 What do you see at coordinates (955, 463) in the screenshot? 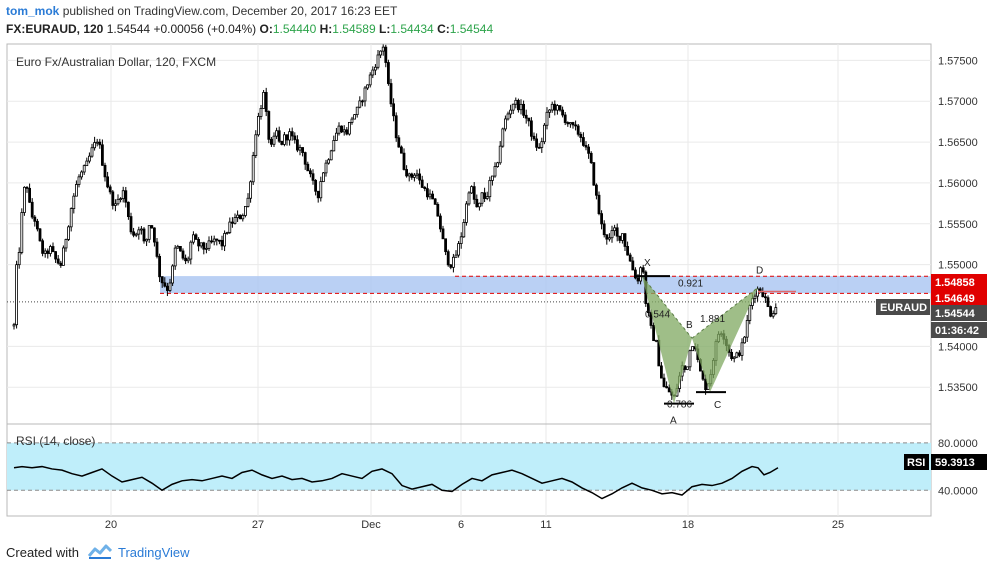
I see `rsi-value: 59.3913` at bounding box center [955, 463].